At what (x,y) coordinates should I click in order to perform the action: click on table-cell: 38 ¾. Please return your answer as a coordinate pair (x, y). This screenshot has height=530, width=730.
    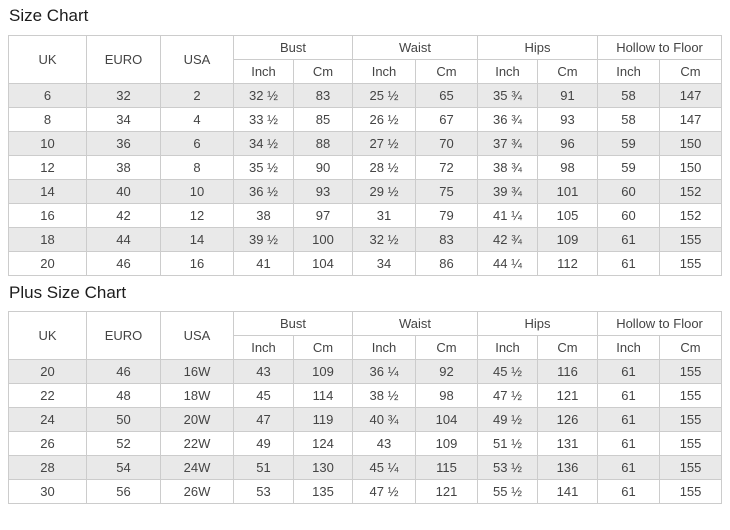
    Looking at the image, I should click on (508, 167).